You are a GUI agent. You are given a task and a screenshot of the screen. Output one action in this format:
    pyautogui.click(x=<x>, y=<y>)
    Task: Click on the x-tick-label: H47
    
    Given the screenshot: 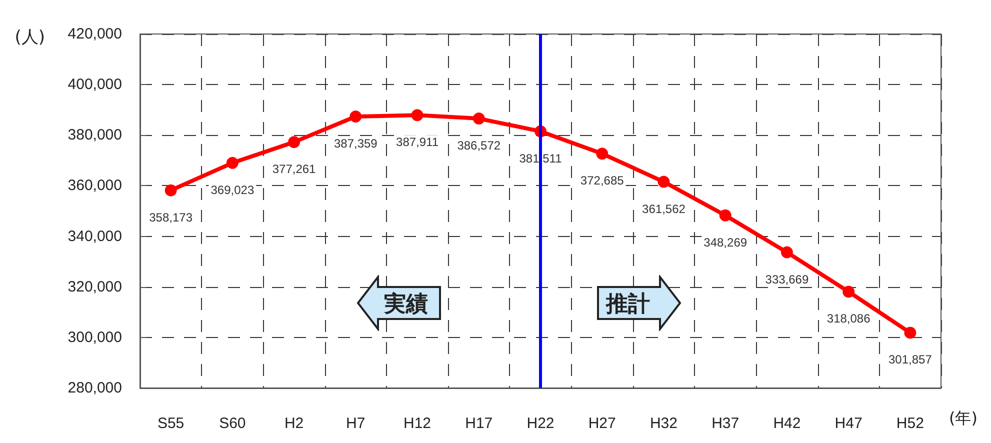 What is the action you would take?
    pyautogui.click(x=848, y=423)
    